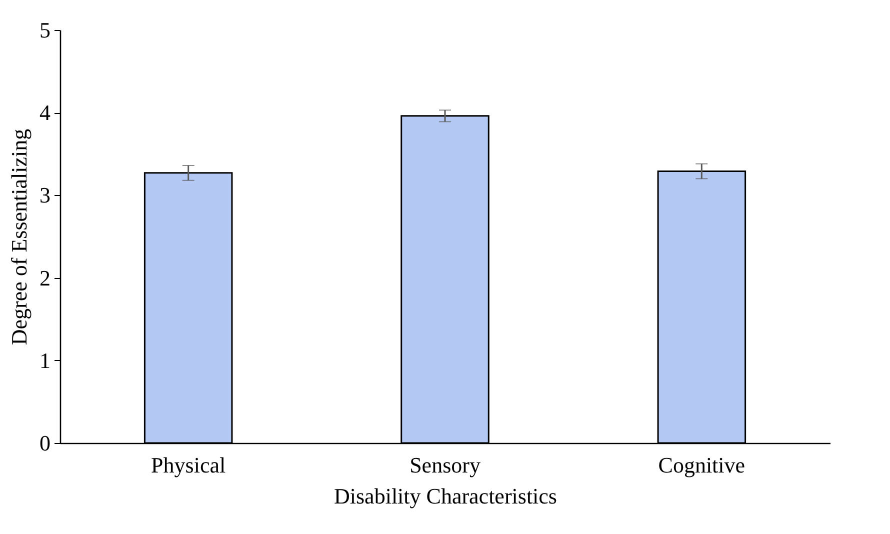  Describe the element at coordinates (45, 30) in the screenshot. I see `y-tick-label: 5` at that location.